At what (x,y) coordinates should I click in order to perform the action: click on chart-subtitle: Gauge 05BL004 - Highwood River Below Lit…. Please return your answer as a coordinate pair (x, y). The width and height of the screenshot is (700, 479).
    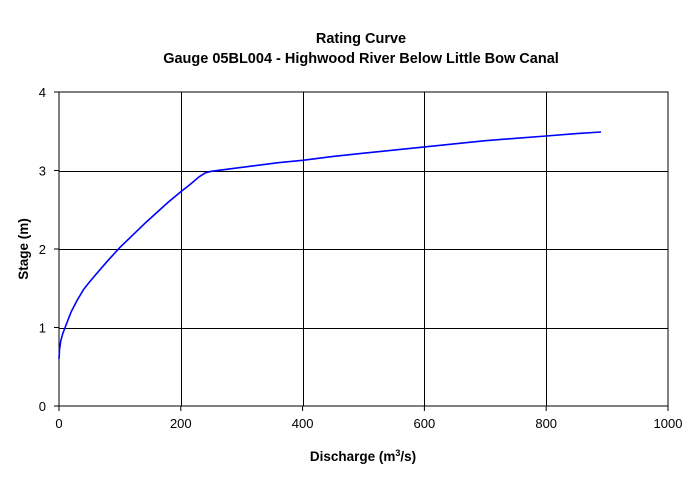
    Looking at the image, I should click on (361, 59).